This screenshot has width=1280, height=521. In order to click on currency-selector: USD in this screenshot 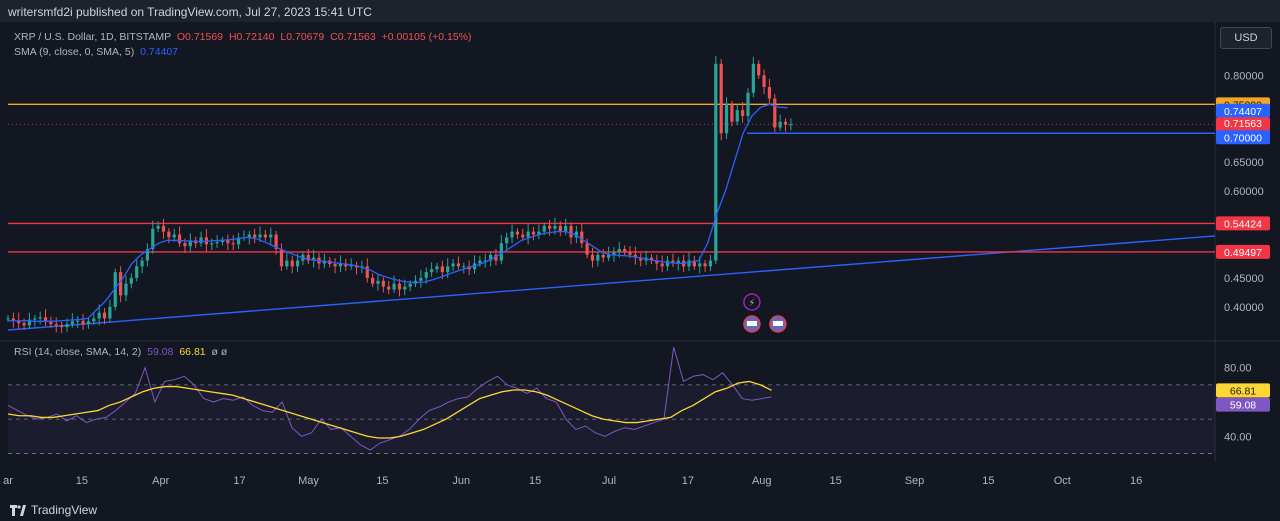, I will do `click(1246, 38)`.